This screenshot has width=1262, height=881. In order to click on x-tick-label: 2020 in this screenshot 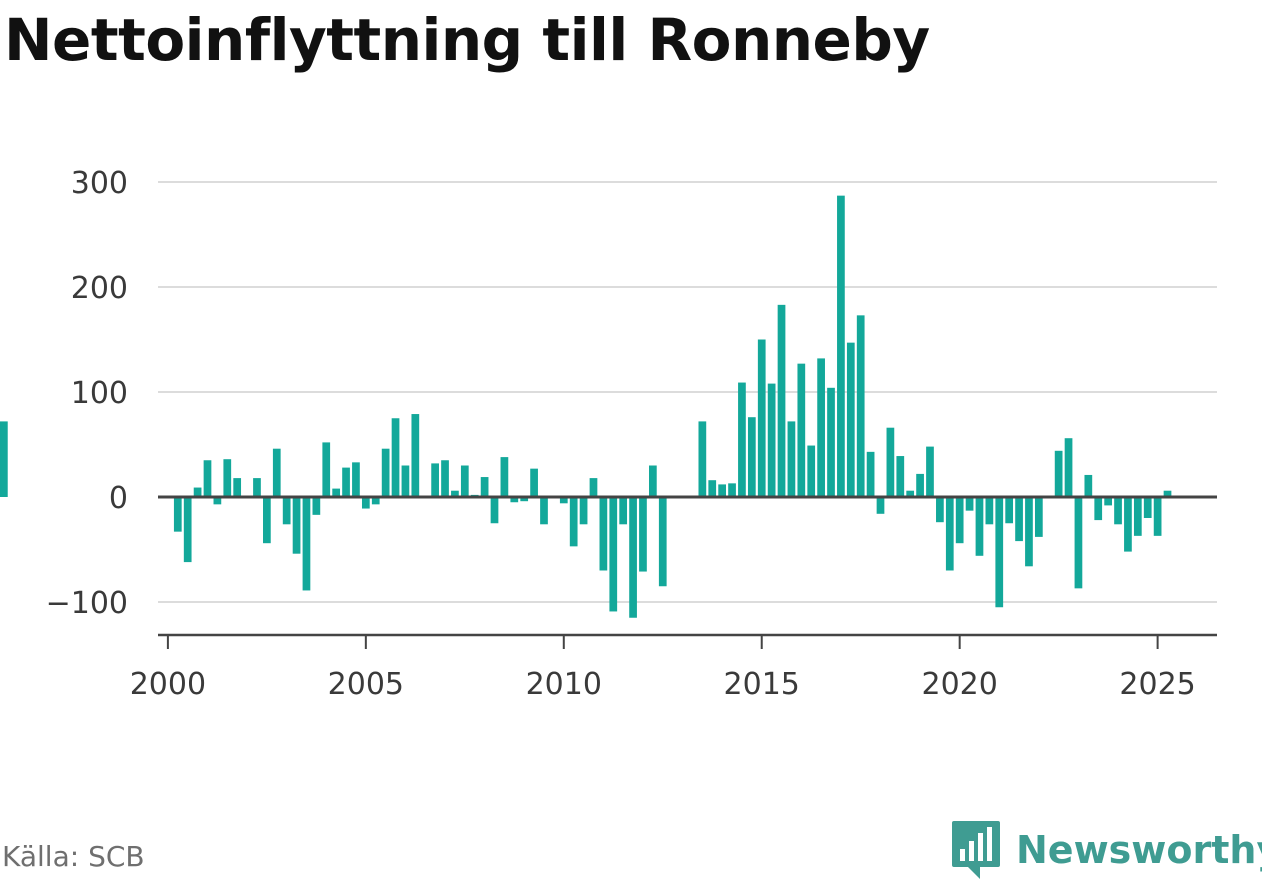, I will do `click(959, 684)`.